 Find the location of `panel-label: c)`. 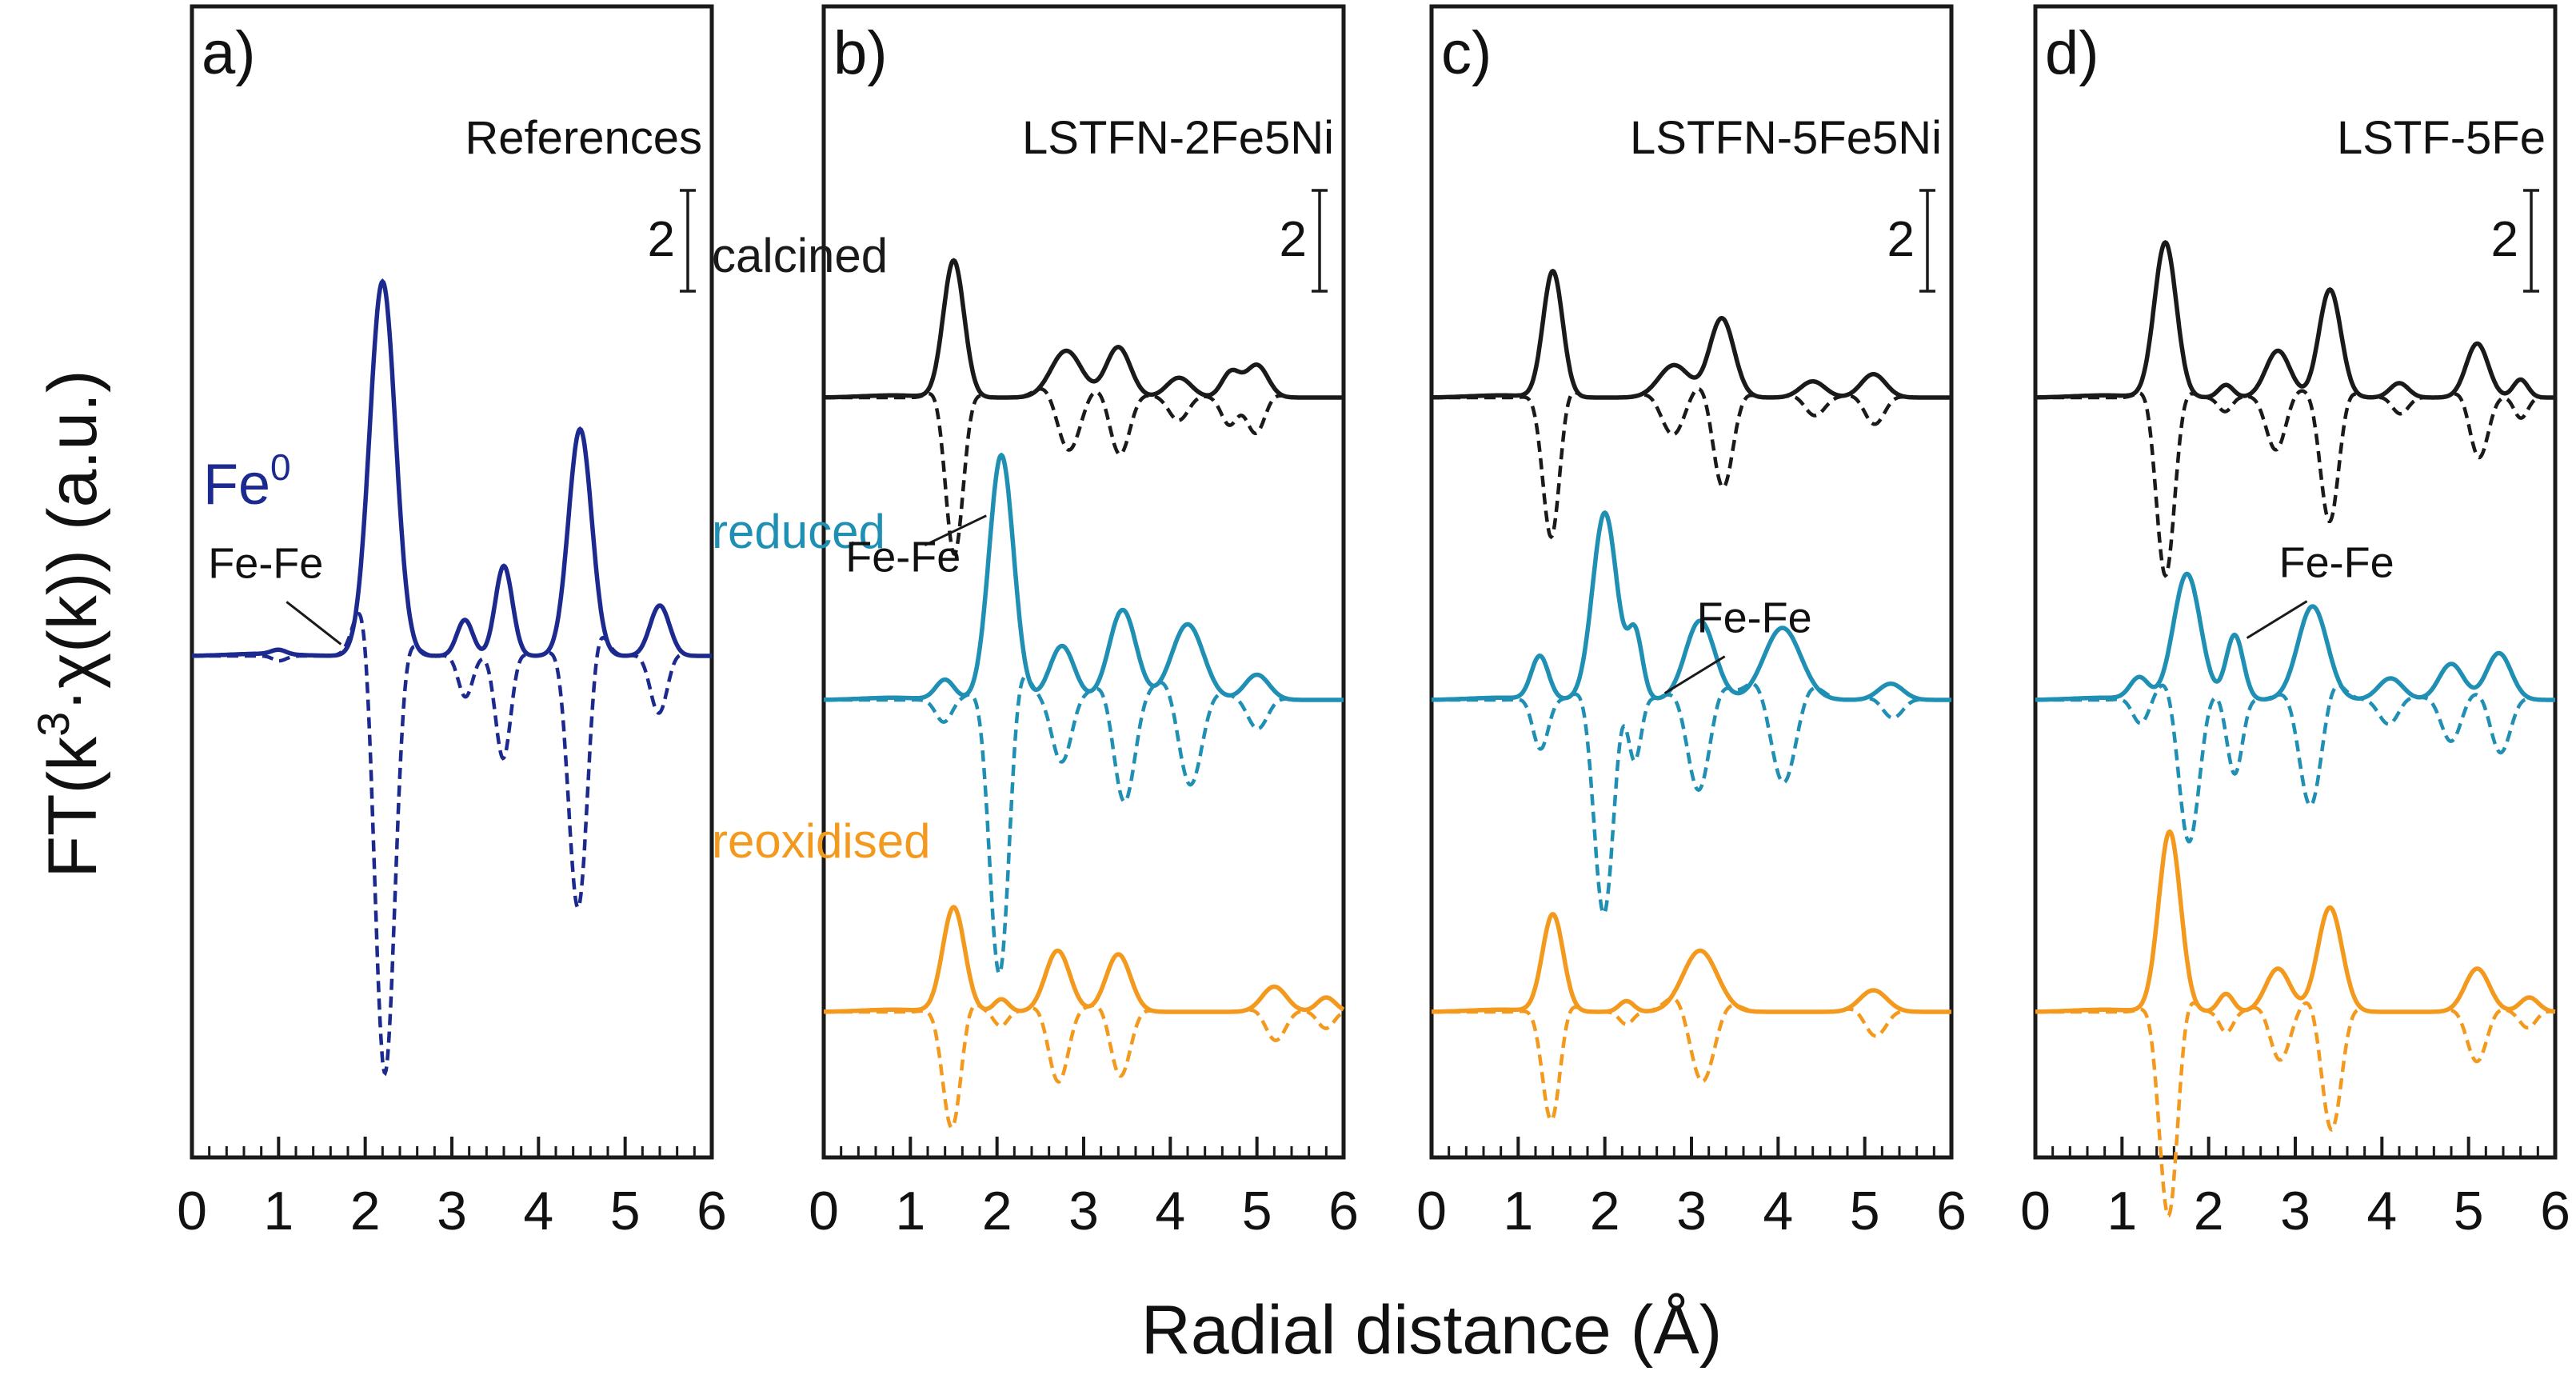

panel-label: c) is located at coordinates (1466, 53).